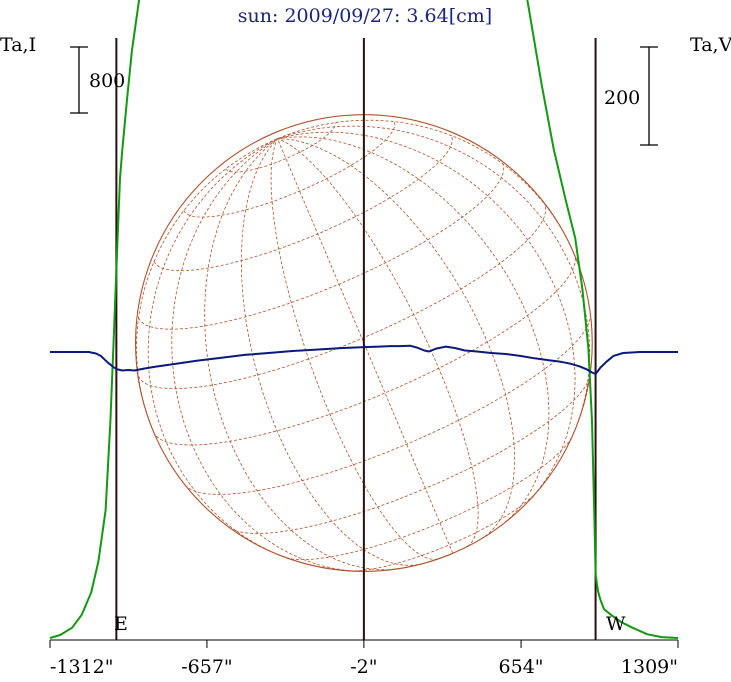  What do you see at coordinates (82, 667) in the screenshot?
I see `x-tick-label: -1312"` at bounding box center [82, 667].